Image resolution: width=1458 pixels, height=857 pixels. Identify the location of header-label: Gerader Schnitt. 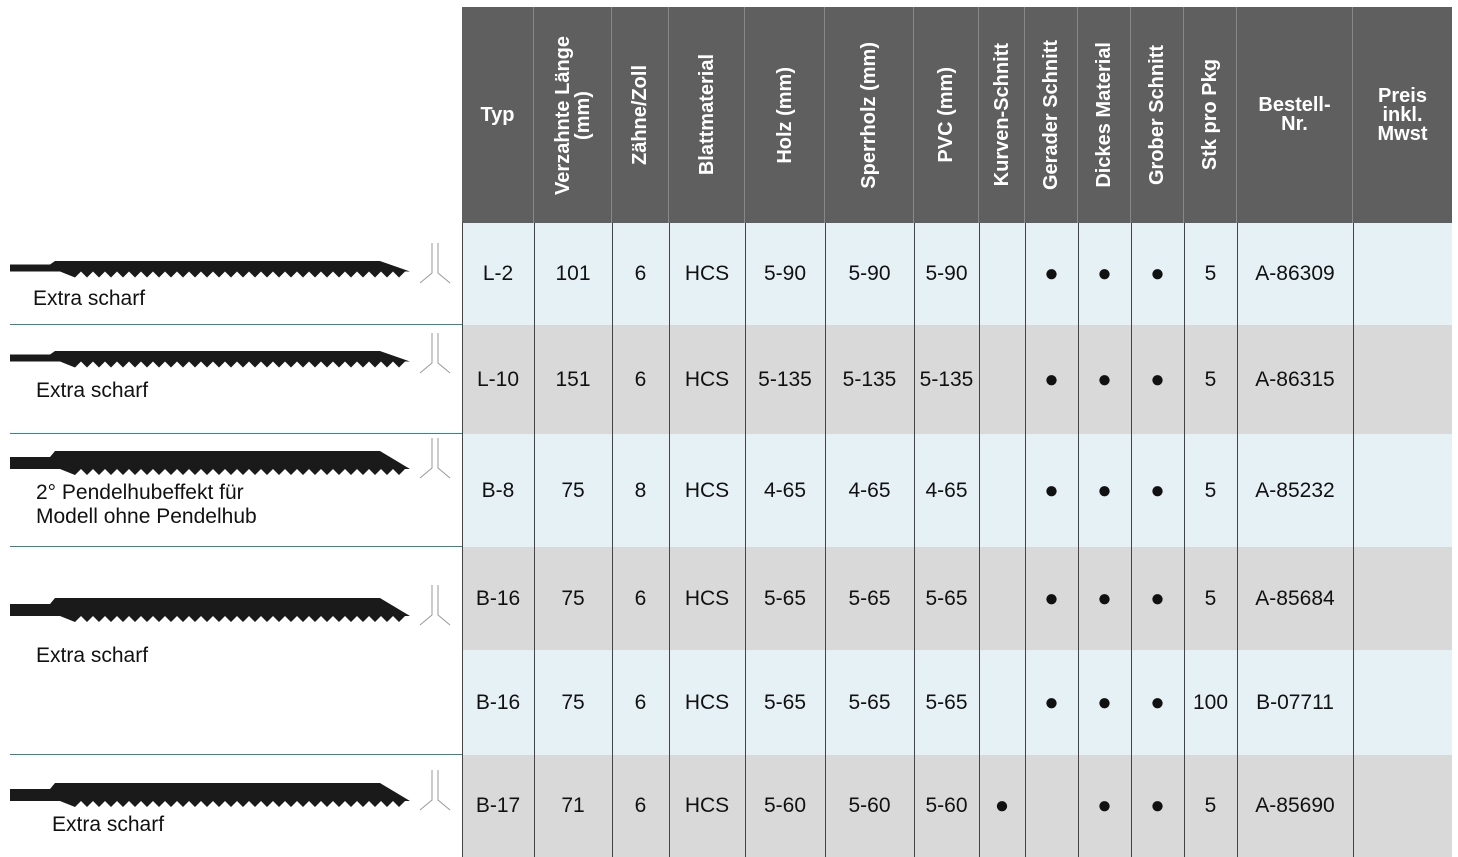
(1051, 115).